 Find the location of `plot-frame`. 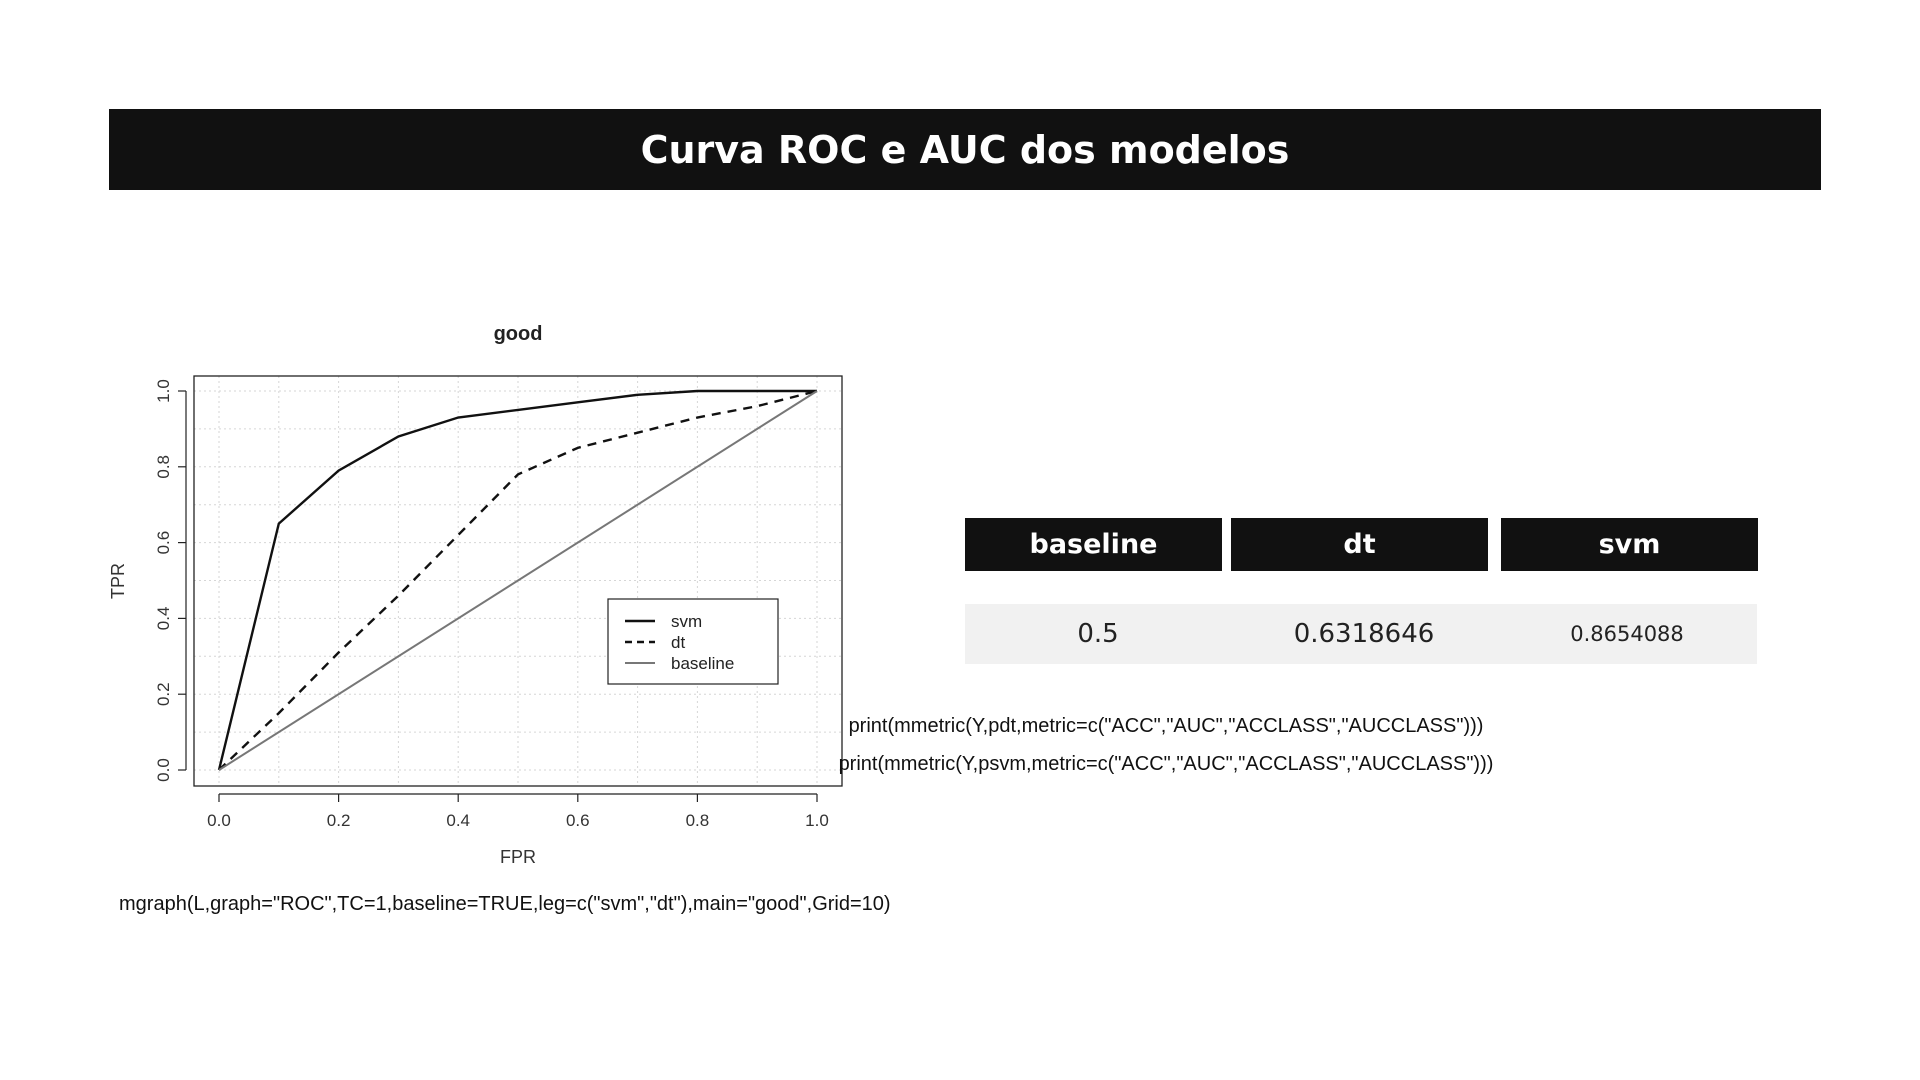

plot-frame is located at coordinates (518, 581).